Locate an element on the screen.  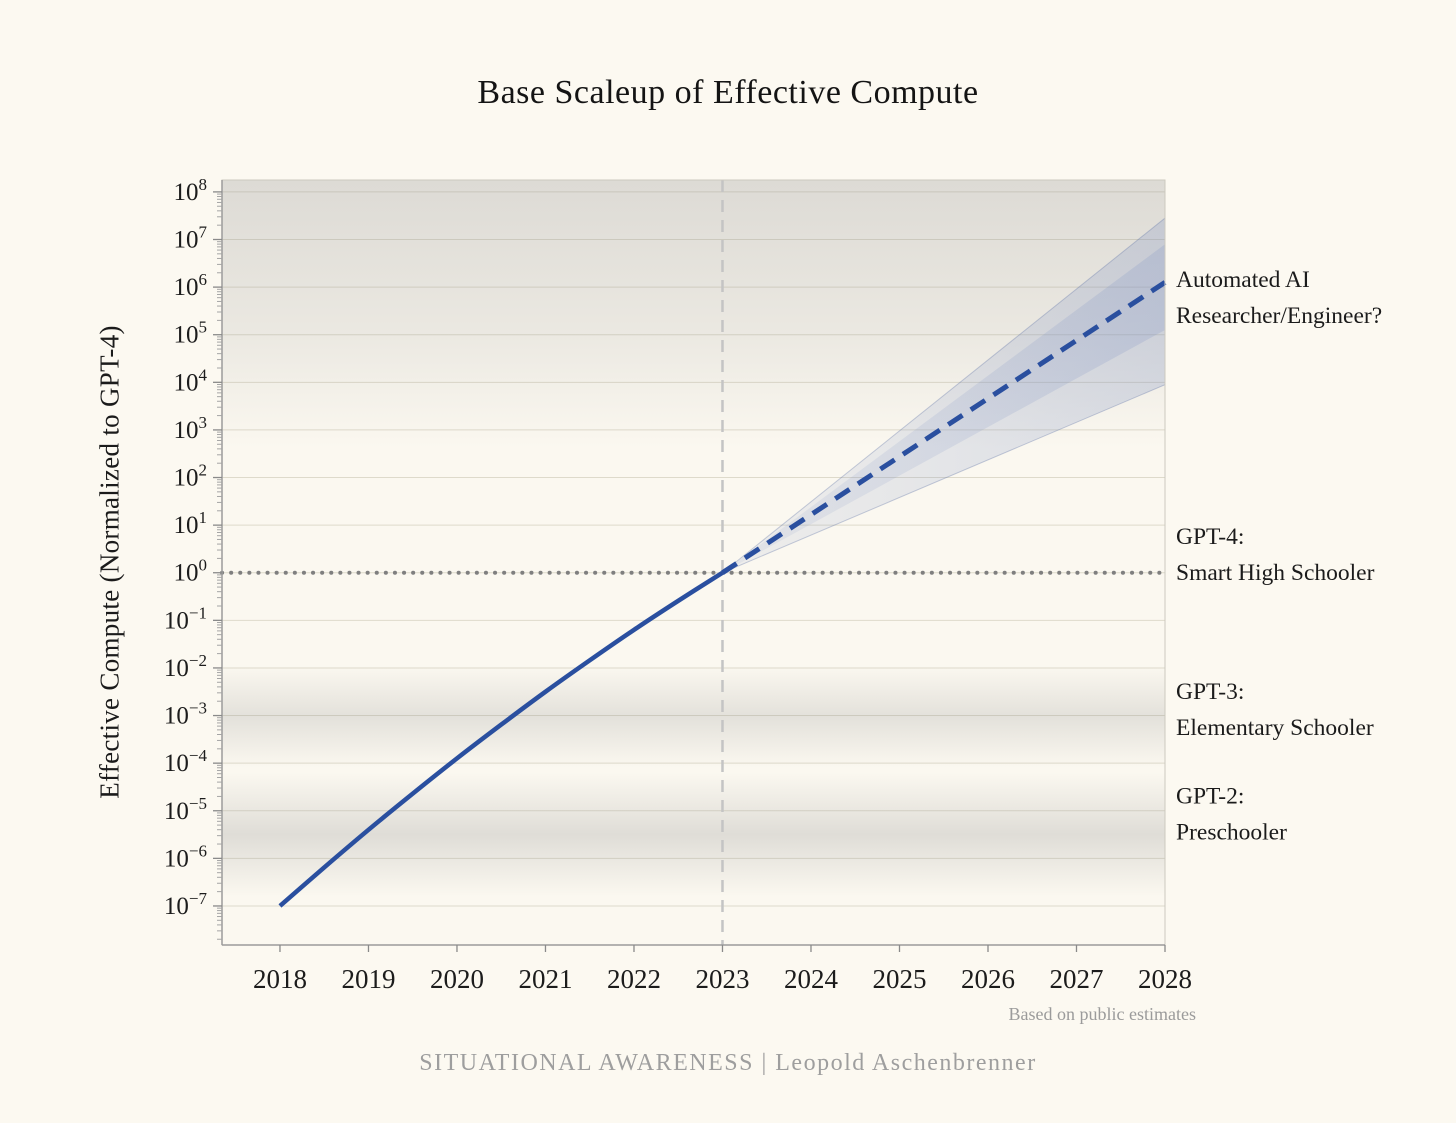
y-tick-label: 10⁰ is located at coordinates (191, 571).